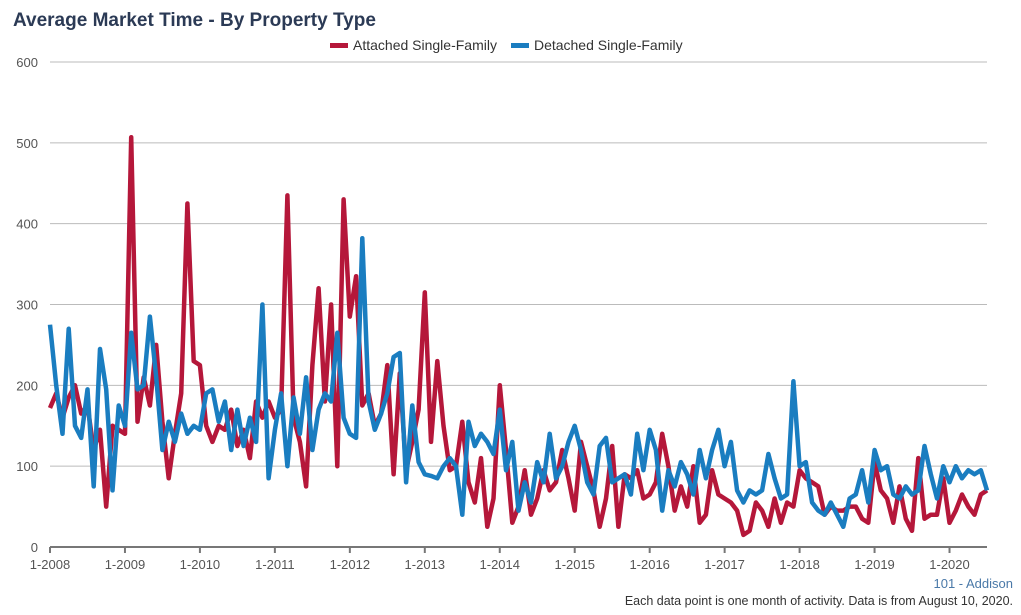 The image size is (1021, 615). Describe the element at coordinates (34, 547) in the screenshot. I see `y-tick-label: 0` at that location.